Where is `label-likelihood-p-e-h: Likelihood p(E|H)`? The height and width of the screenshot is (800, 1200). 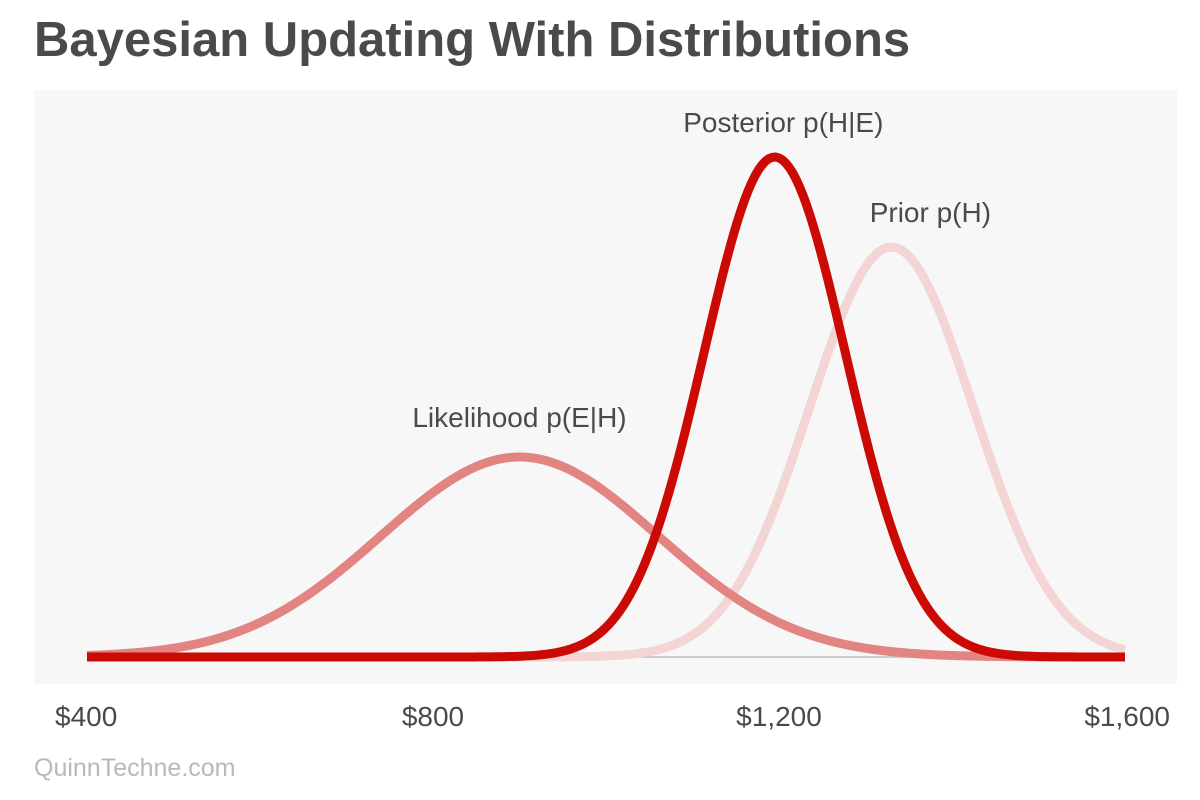
label-likelihood-p-e-h: Likelihood p(E|H) is located at coordinates (519, 417).